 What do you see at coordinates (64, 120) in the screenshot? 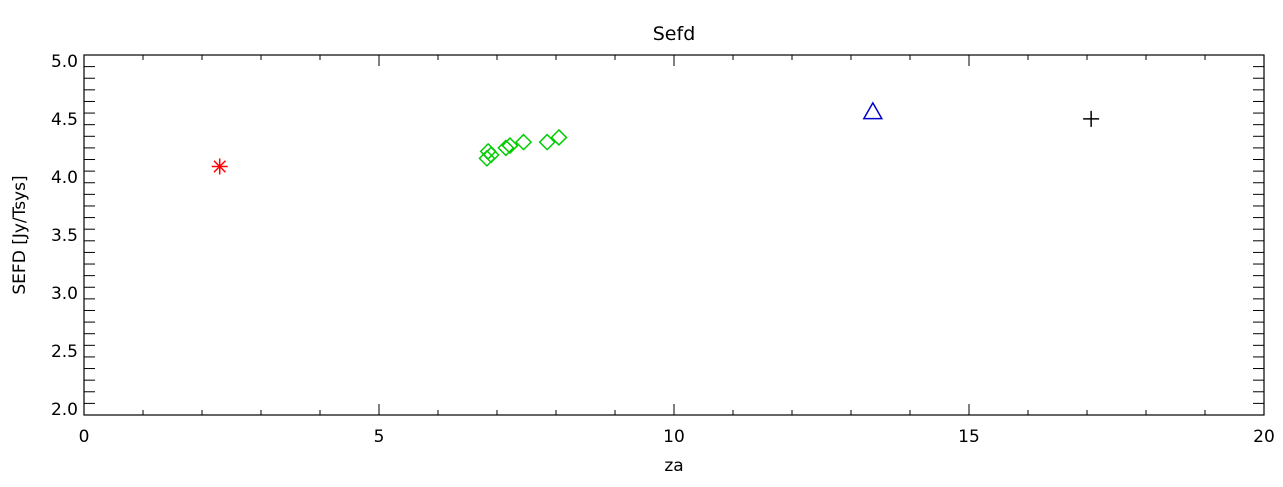
I see `y-tick-label: 4.5` at bounding box center [64, 120].